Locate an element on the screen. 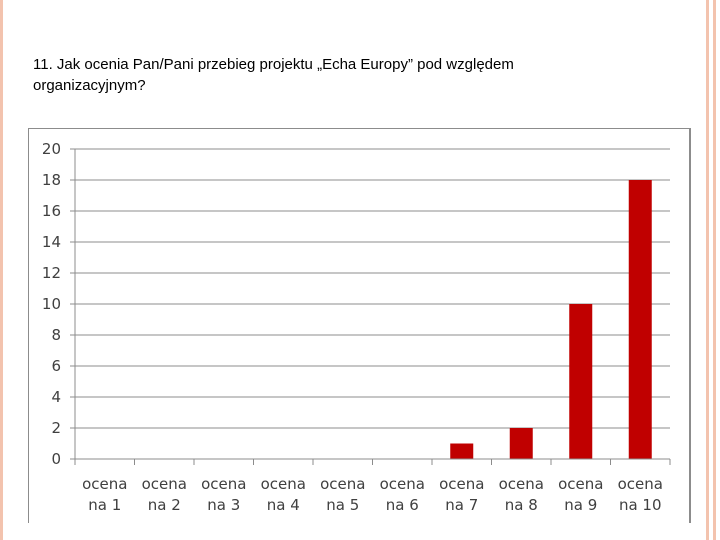 The height and width of the screenshot is (540, 720). y-tick-label-10: 10 is located at coordinates (51, 304).